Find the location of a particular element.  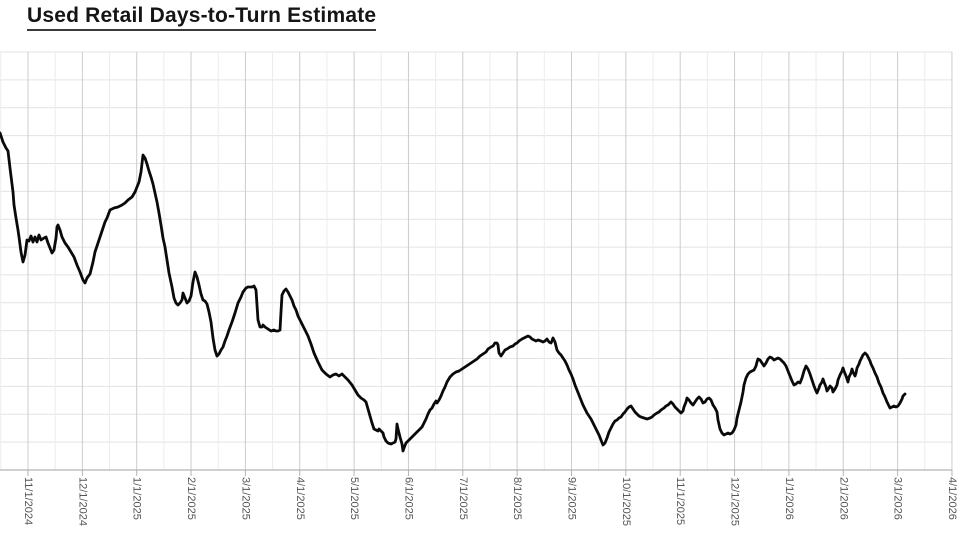

x-axis-tick-label: 6/1/2025 is located at coordinates (408, 498).